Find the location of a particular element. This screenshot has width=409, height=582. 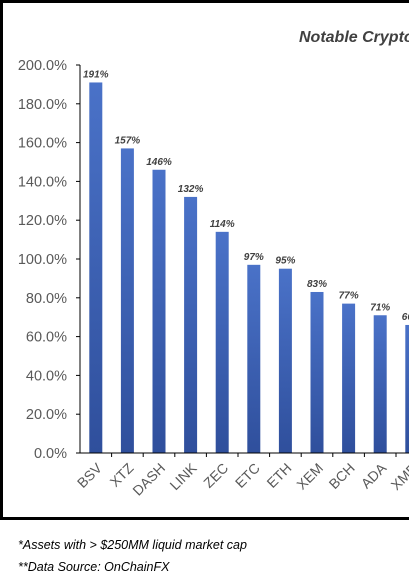

y-tick-label: 40.0% is located at coordinates (46, 376).